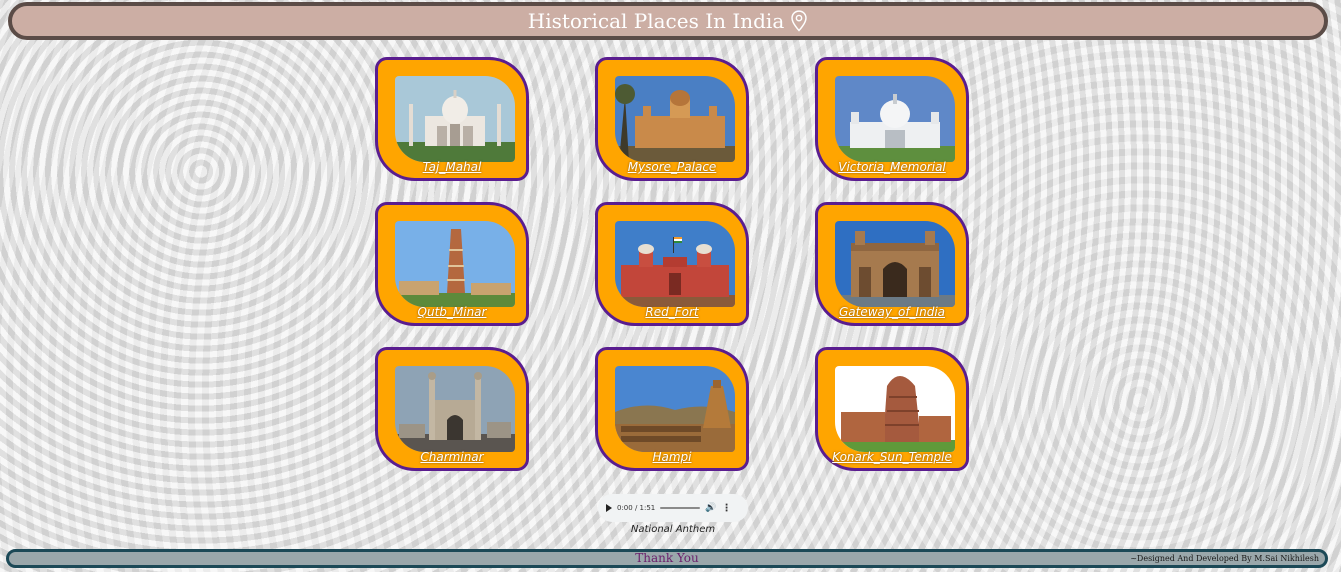 The height and width of the screenshot is (572, 1341). I want to click on card-mysore-palace: Mysore_Palace, so click(672, 119).